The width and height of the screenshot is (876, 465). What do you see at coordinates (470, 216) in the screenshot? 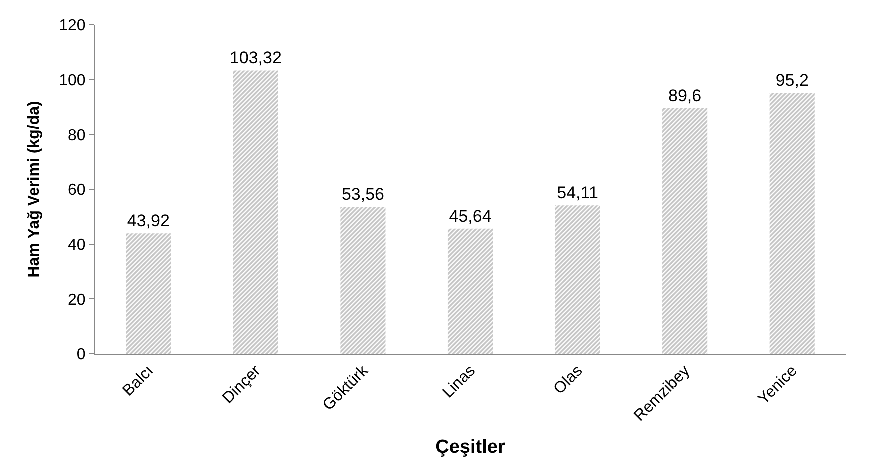
I see `data-label: 45,64` at bounding box center [470, 216].